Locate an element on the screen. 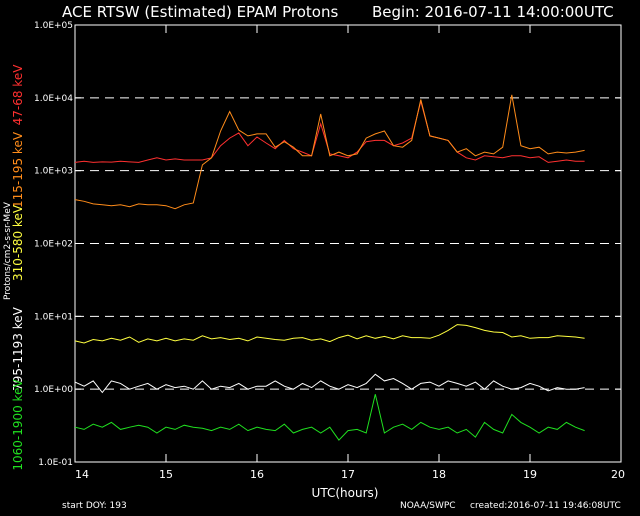 This screenshot has height=516, width=640. legend-series-2: 115-195 keV is located at coordinates (18, 169).